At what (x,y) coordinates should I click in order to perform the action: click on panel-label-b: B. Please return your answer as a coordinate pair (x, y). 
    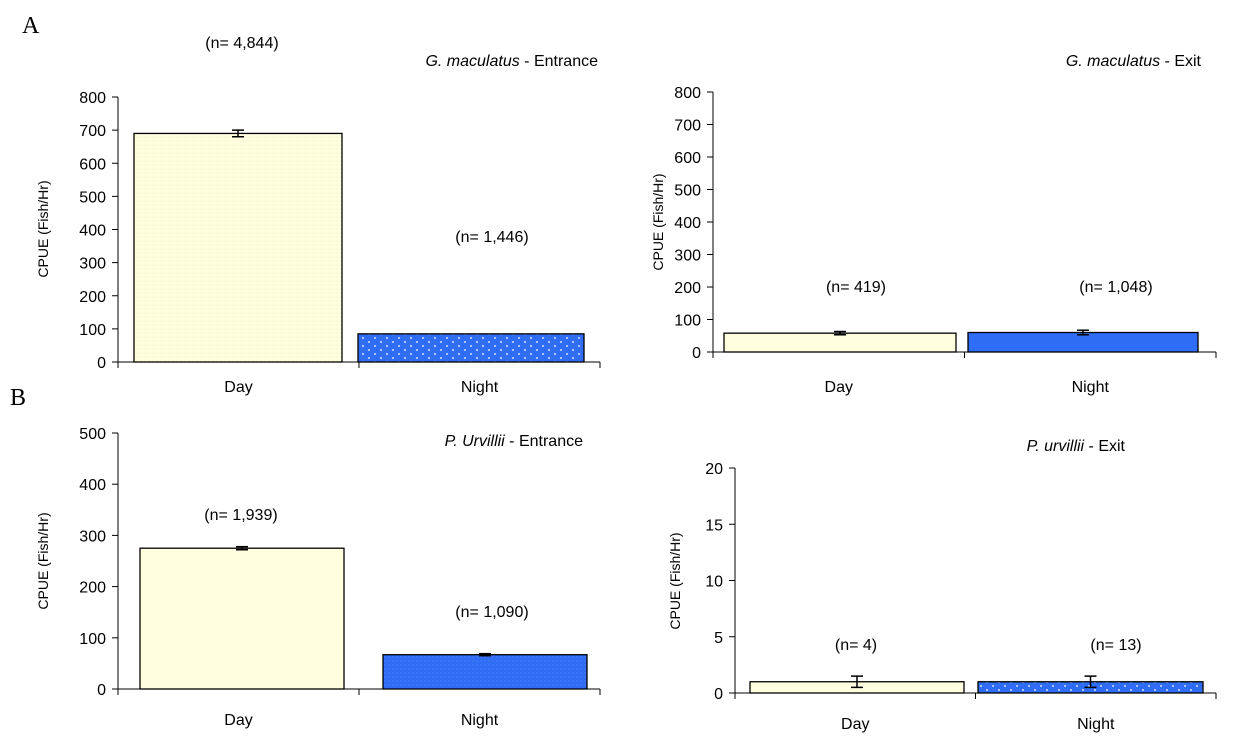
    Looking at the image, I should click on (18, 398).